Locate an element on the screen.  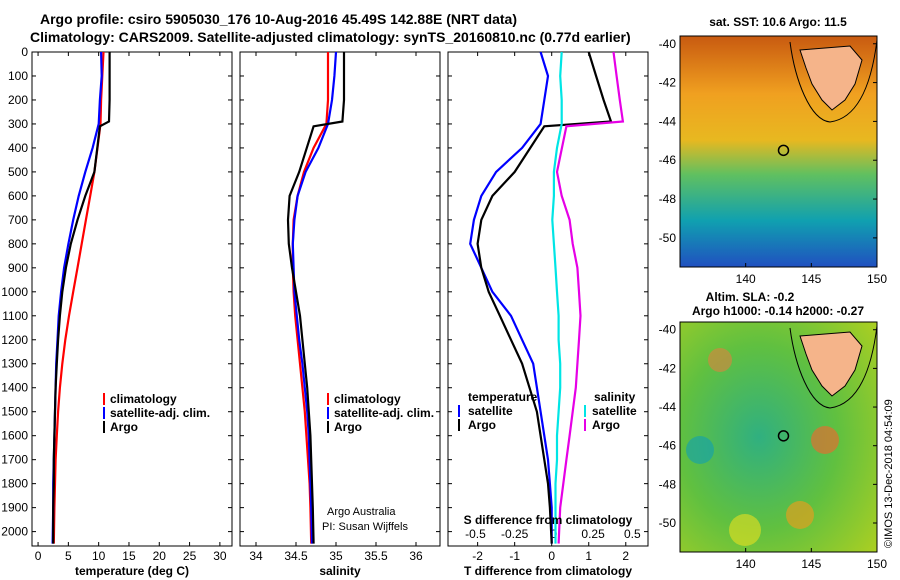
y-tick-label: 100 is located at coordinates (18, 76).